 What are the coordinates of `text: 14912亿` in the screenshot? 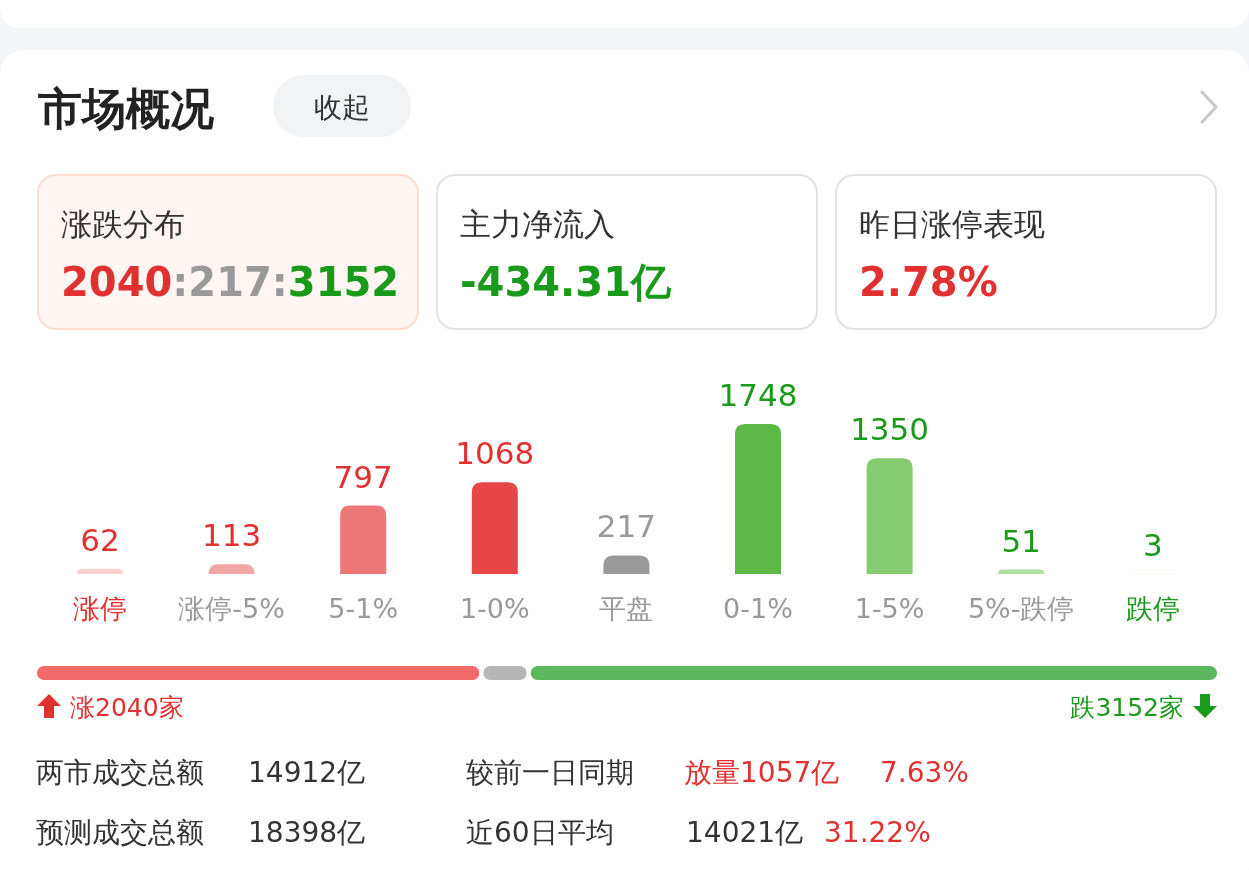 It's located at (307, 772).